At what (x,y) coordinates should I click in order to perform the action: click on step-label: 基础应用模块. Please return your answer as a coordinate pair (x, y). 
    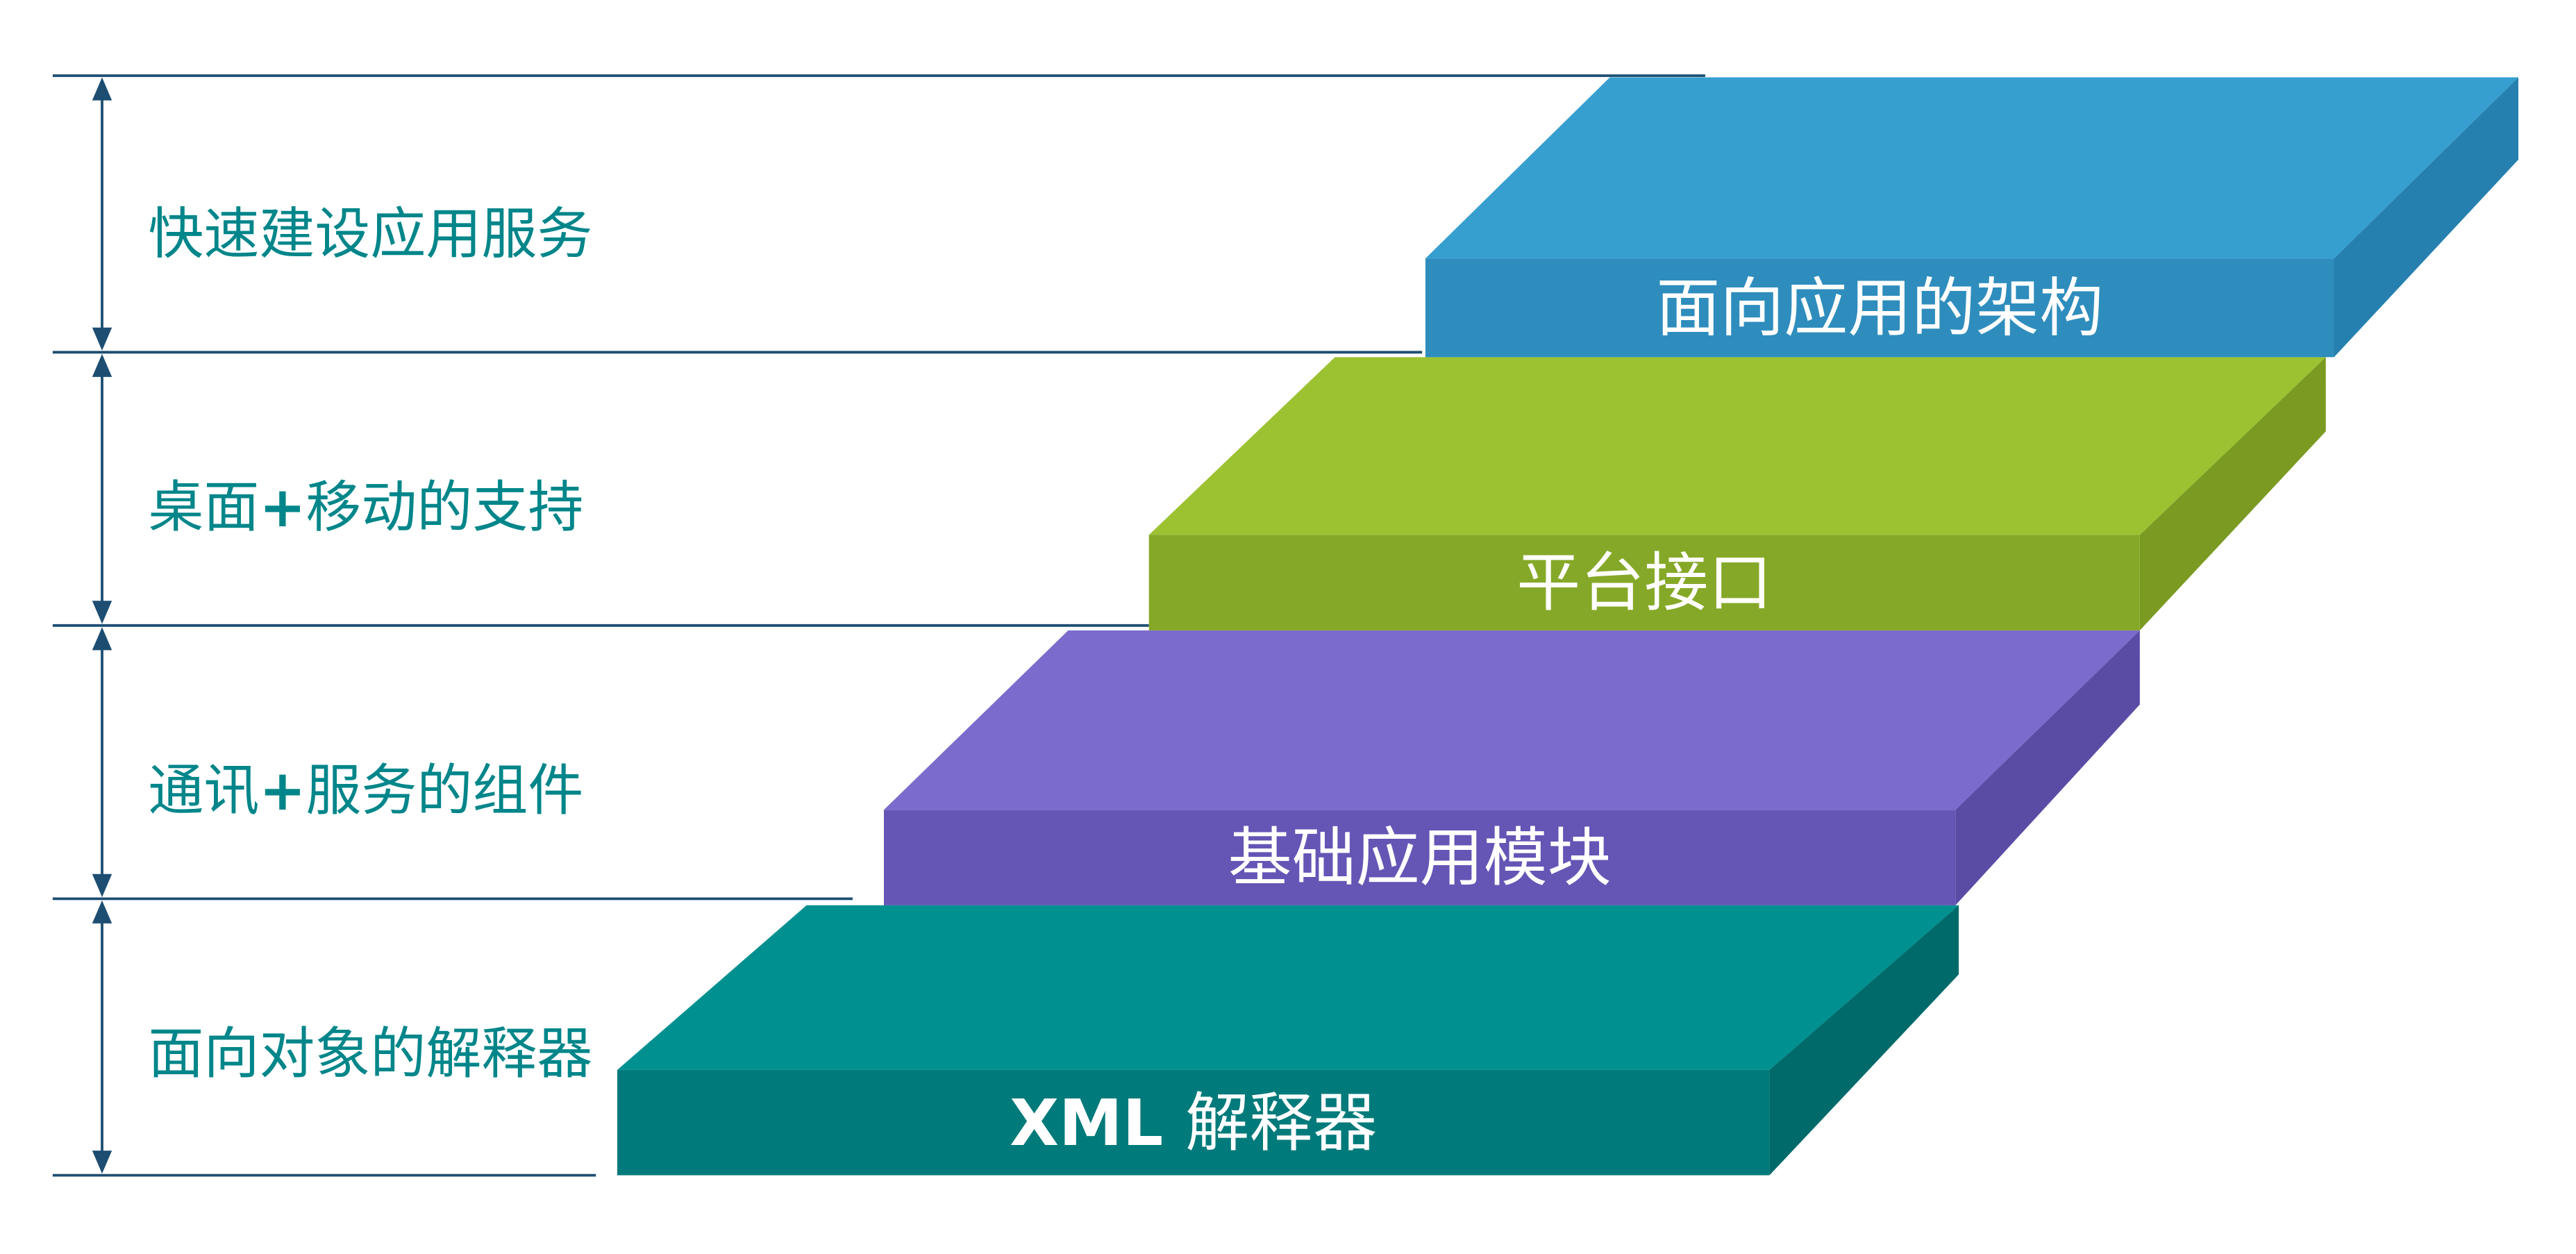
    Looking at the image, I should click on (1420, 858).